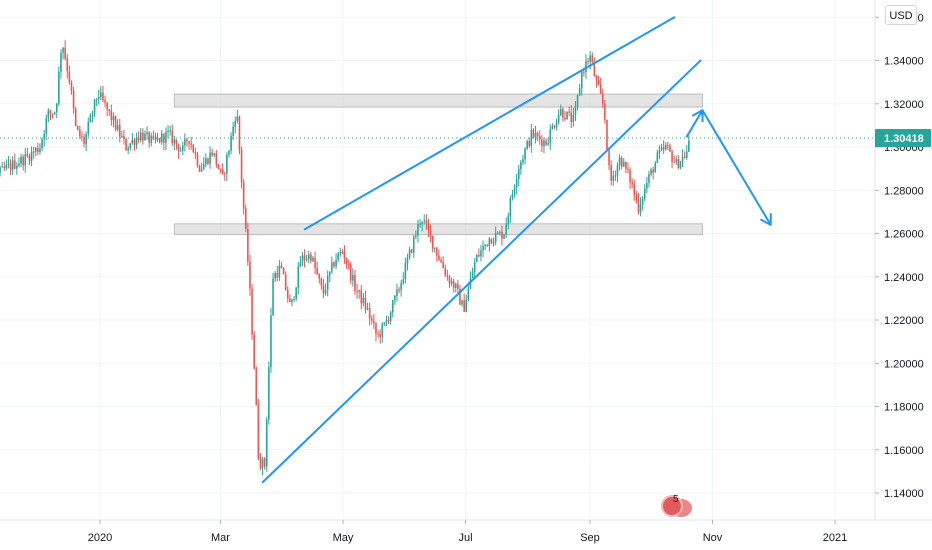 This screenshot has width=932, height=550. I want to click on x-tick-label: 2020, so click(100, 538).